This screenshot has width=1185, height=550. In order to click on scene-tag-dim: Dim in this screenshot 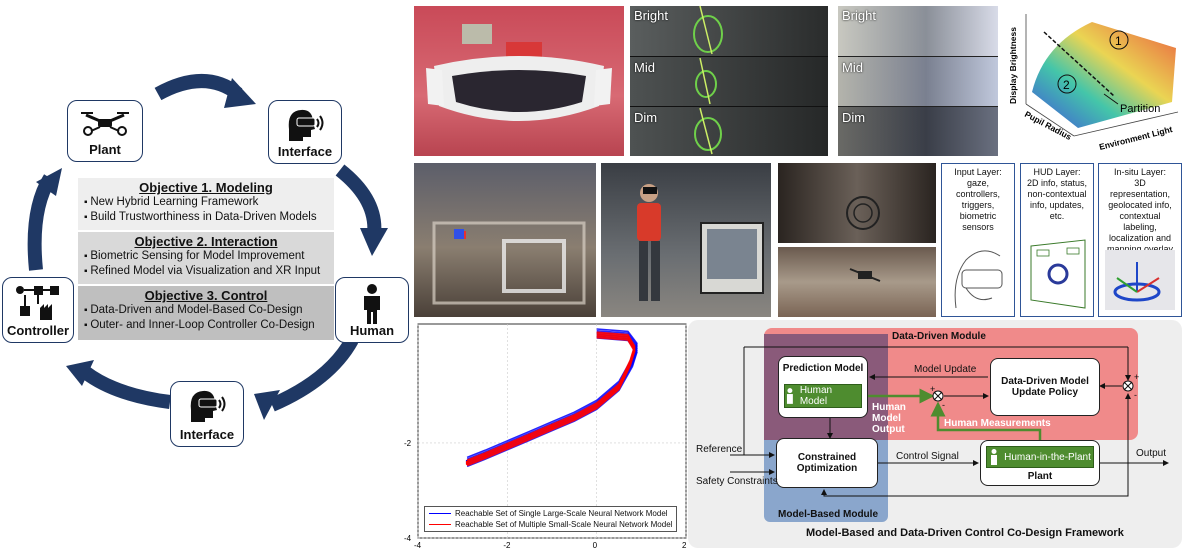, I will do `click(854, 117)`.